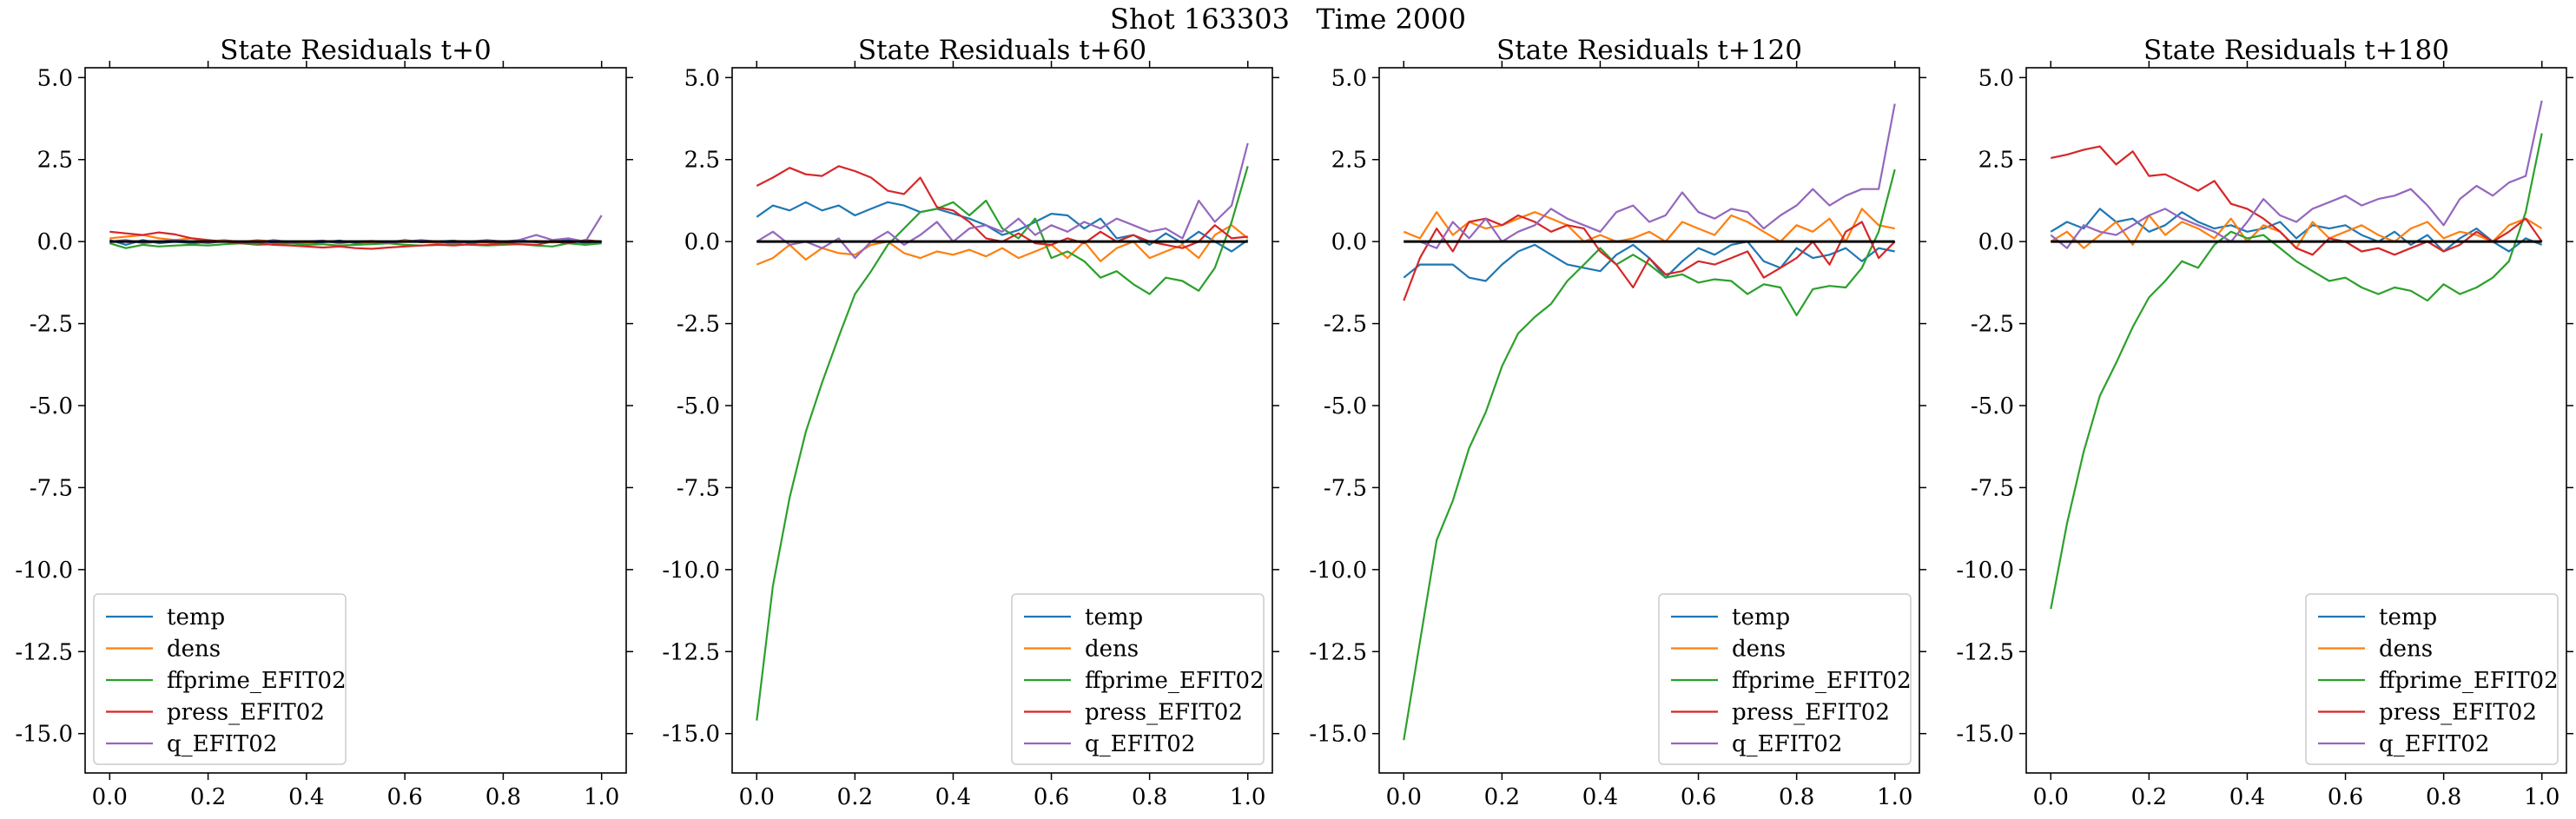  Describe the element at coordinates (1002, 201) in the screenshot. I see `series-line-q_EFIT02` at that location.